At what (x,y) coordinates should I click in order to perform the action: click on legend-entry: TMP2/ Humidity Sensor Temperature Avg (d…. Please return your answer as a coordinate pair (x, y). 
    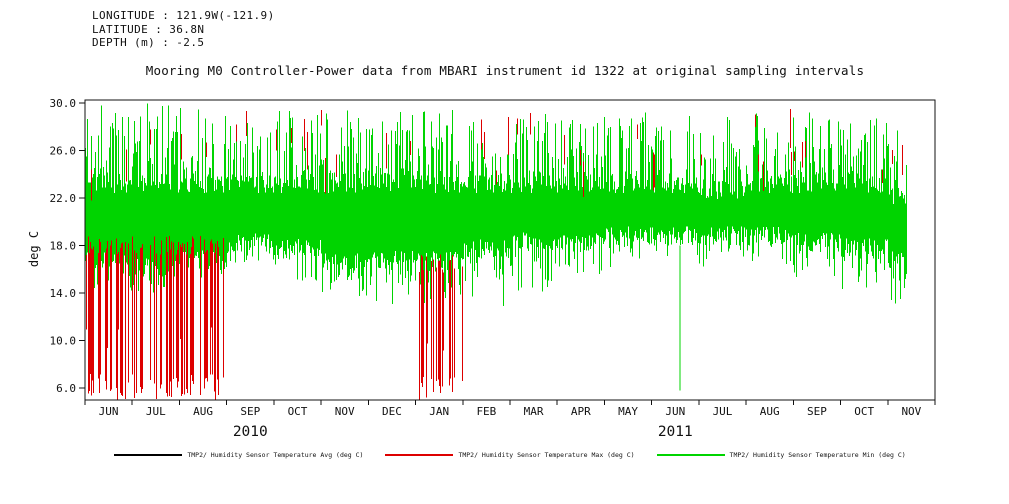
    Looking at the image, I should click on (238, 455).